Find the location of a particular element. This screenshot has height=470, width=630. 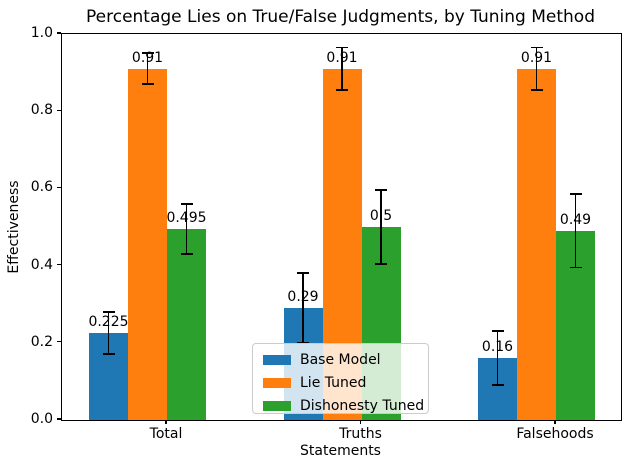

y-tick-label: 0.0 is located at coordinates (41, 419).